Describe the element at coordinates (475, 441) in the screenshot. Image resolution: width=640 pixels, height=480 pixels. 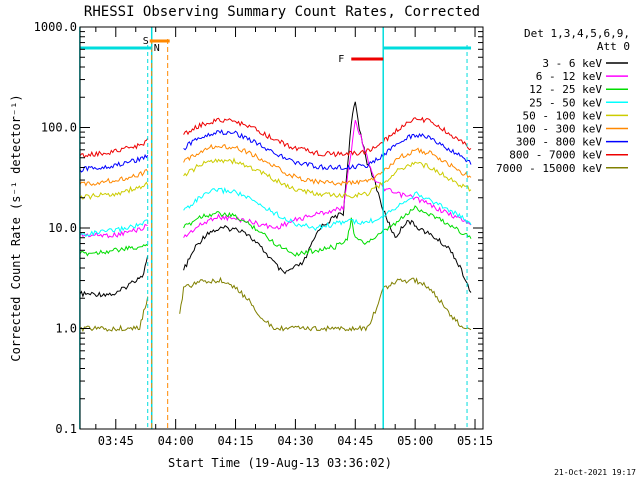
I see `x-tick-label: 05:15` at that location.